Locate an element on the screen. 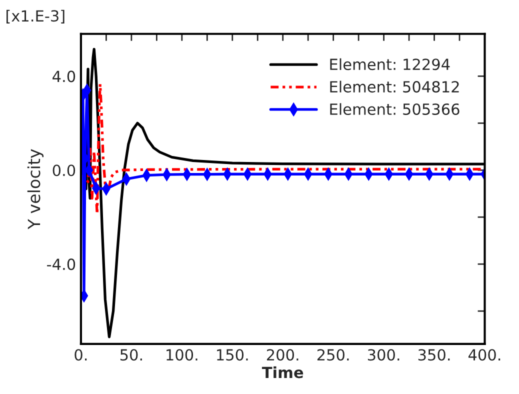 The width and height of the screenshot is (519, 394). x-tick-label: 50. is located at coordinates (131, 355).